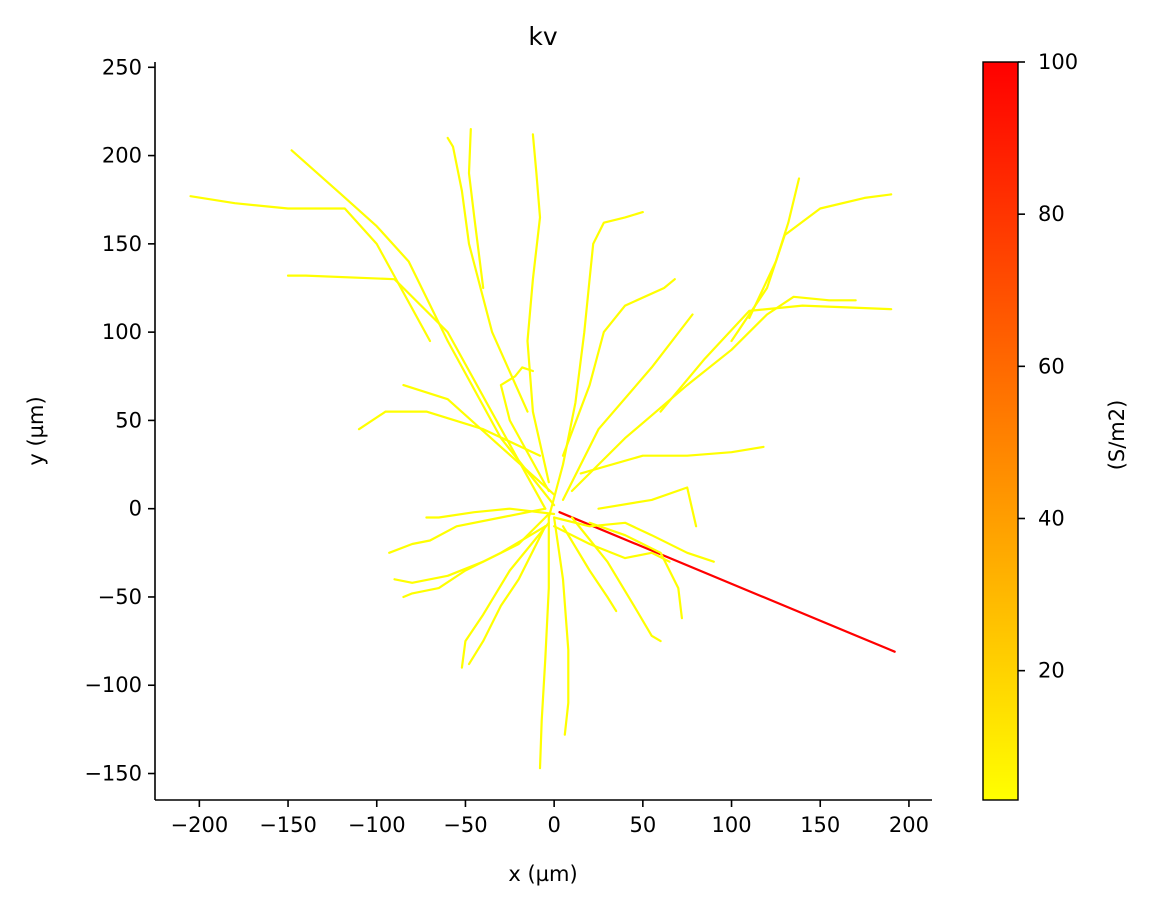  I want to click on colorbar-gradient, so click(1000, 431).